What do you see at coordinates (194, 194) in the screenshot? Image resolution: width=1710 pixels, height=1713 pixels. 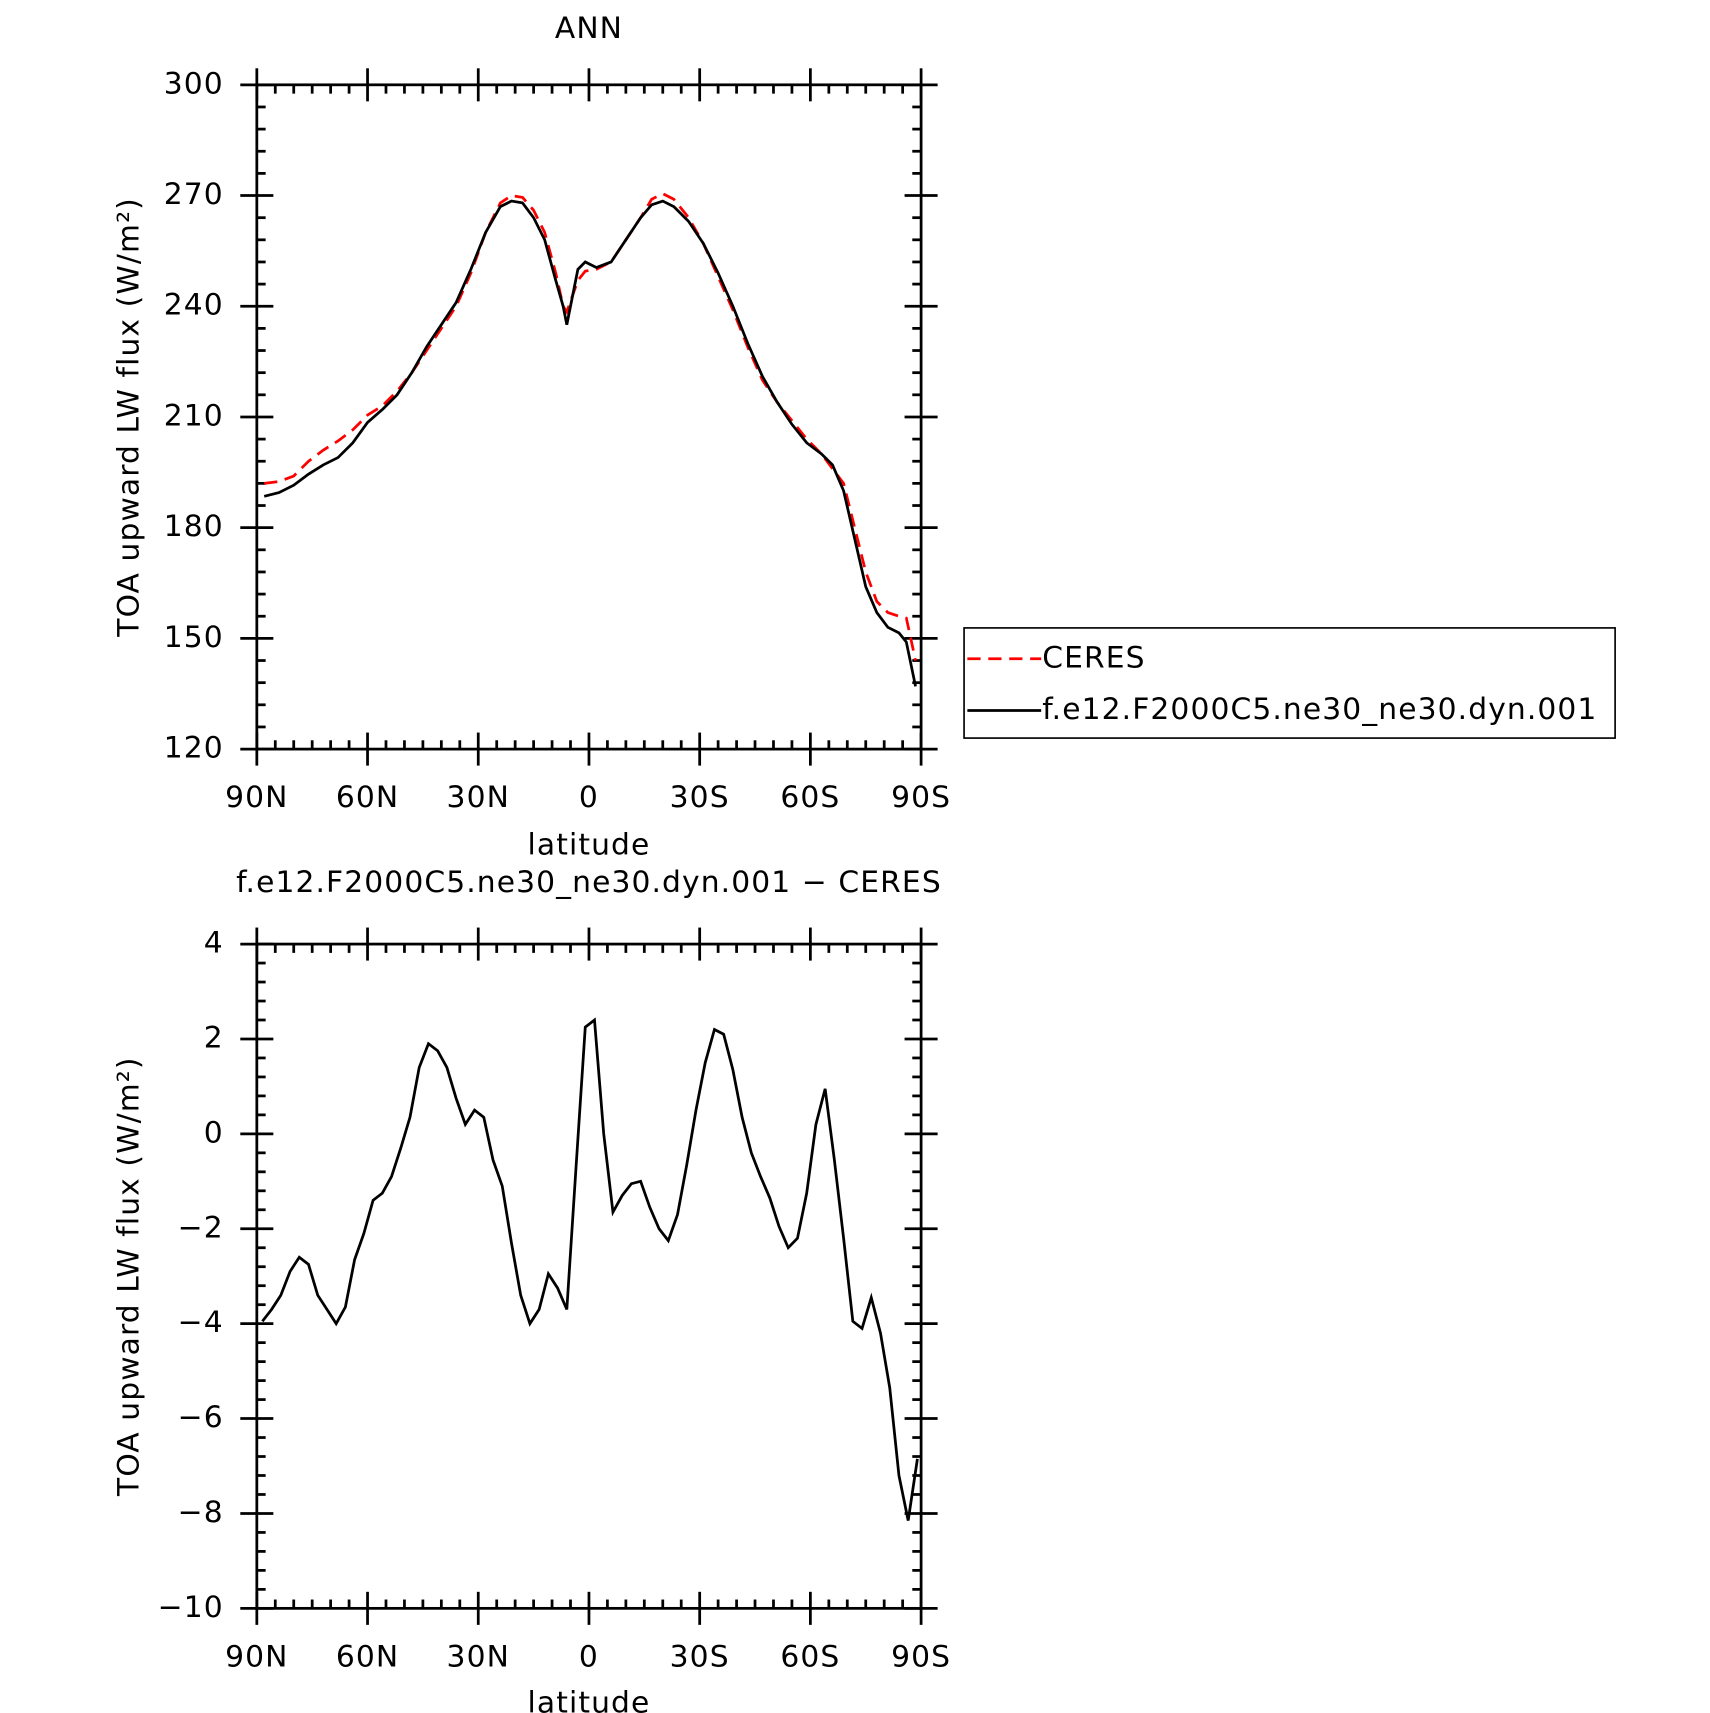 I see `y-tick-label: 270` at bounding box center [194, 194].